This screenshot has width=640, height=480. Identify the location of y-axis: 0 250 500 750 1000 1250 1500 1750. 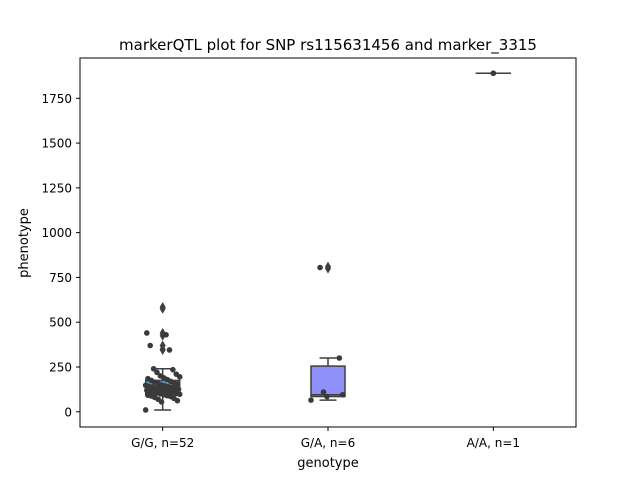
(60, 255).